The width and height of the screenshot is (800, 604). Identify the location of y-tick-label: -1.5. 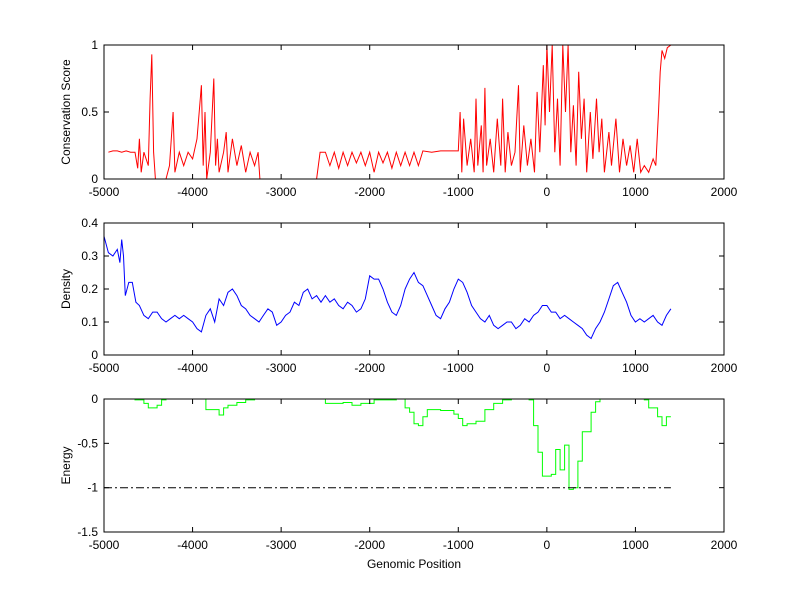
(87, 532).